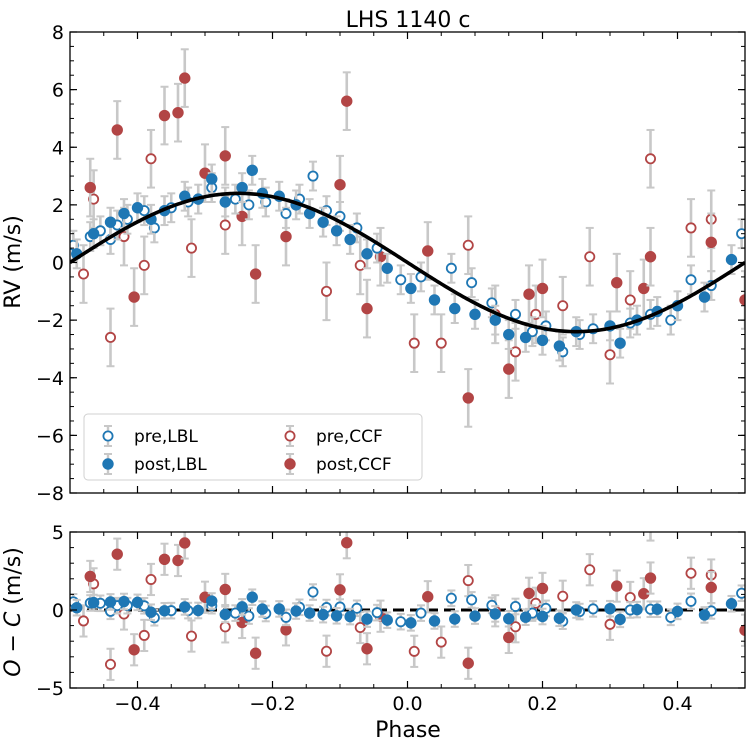 Image resolution: width=747 pixels, height=742 pixels. I want to click on legend-label: pre,CCF, so click(349, 437).